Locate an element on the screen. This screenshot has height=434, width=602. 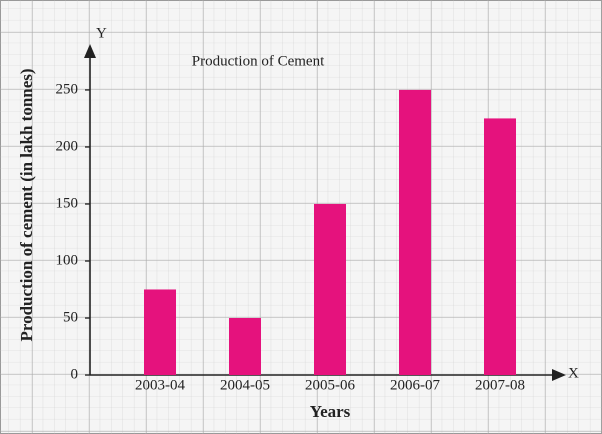
x-tick-label: 2005-06 is located at coordinates (330, 385).